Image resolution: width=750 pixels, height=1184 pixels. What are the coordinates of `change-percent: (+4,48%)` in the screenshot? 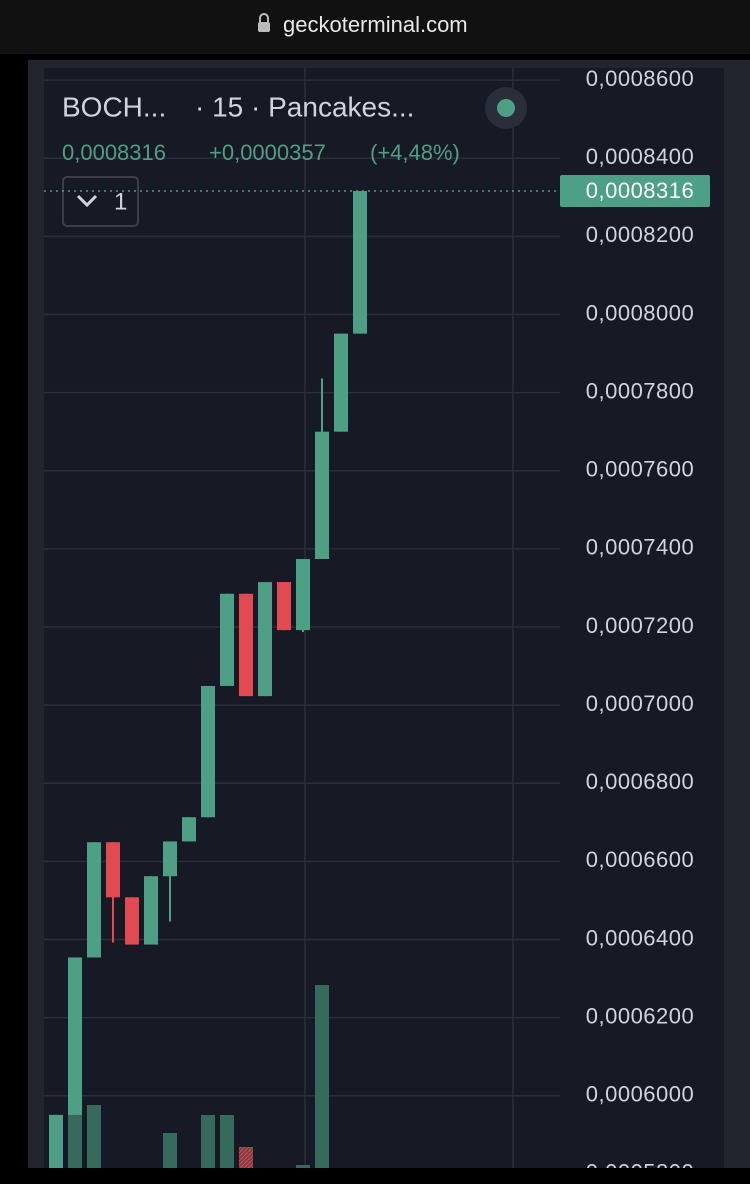 It's located at (415, 152).